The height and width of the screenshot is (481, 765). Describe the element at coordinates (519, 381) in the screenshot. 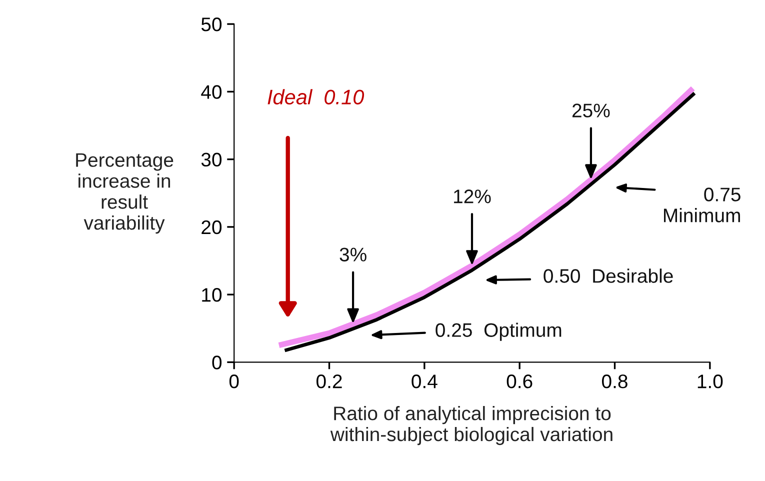

I see `x-tick-label: 0.6` at that location.